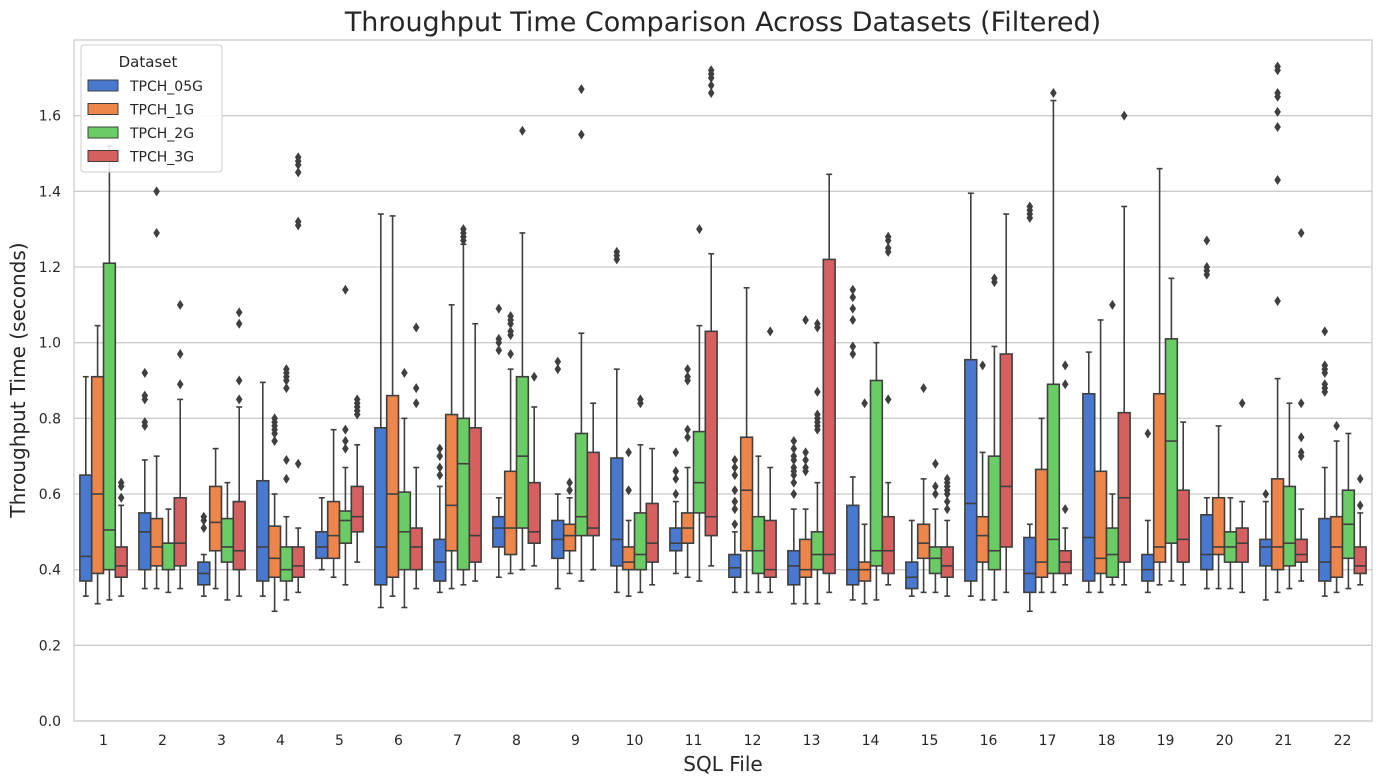  What do you see at coordinates (812, 741) in the screenshot?
I see `x-tick-label: 13` at bounding box center [812, 741].